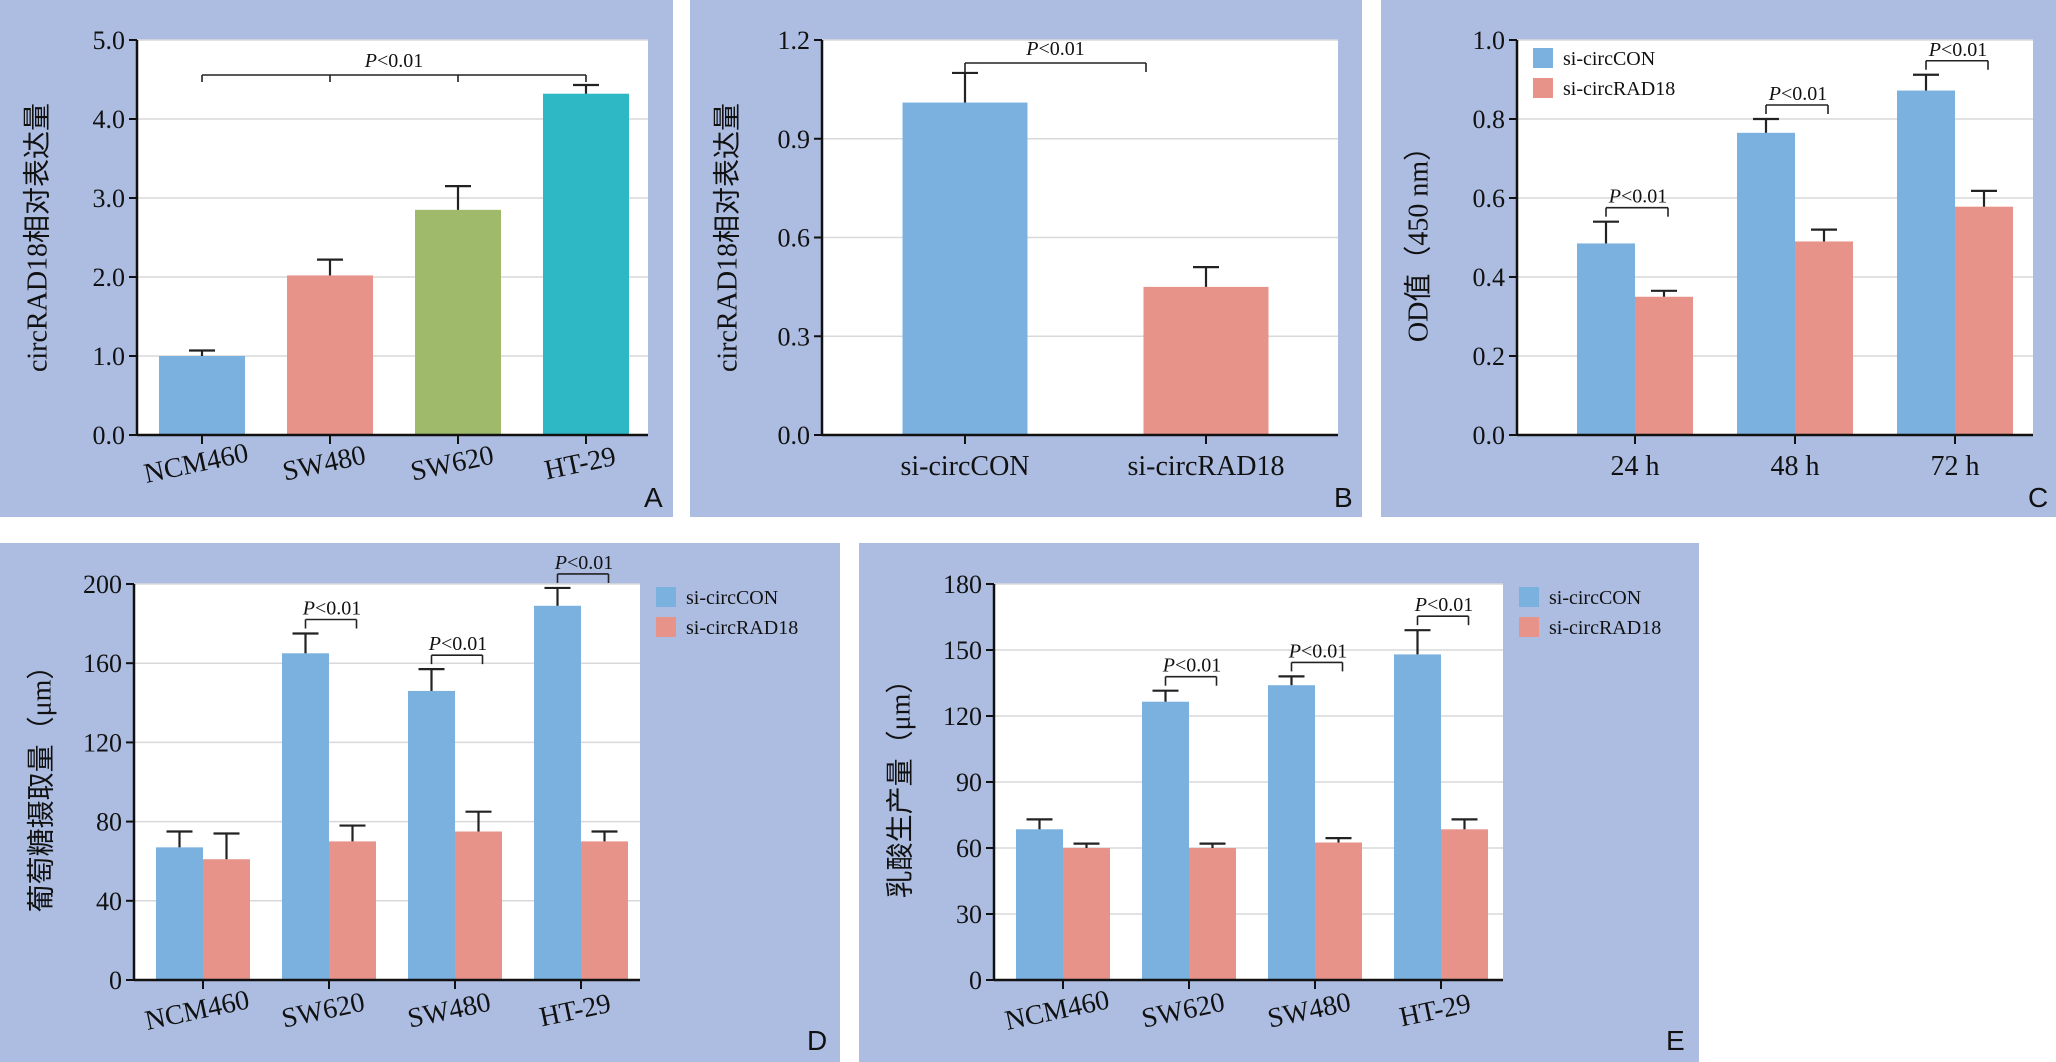 The width and height of the screenshot is (2056, 1062). Describe the element at coordinates (1635, 466) in the screenshot. I see `x-tick-label: 24 h` at that location.